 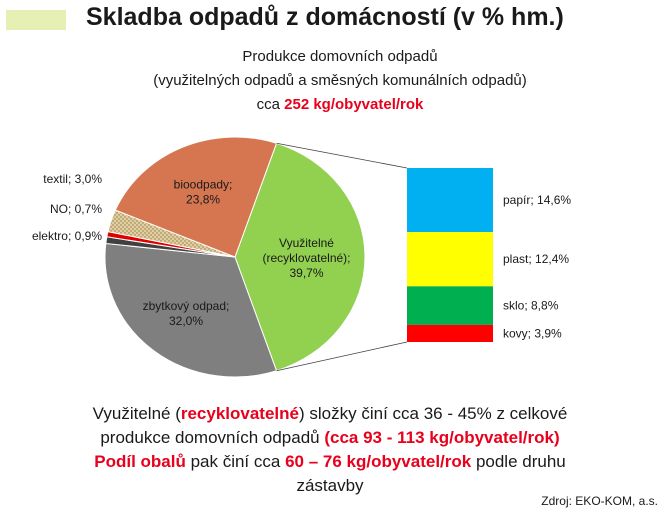 What do you see at coordinates (67, 236) in the screenshot?
I see `pie-label-elektro: elektro; 0,9%` at bounding box center [67, 236].